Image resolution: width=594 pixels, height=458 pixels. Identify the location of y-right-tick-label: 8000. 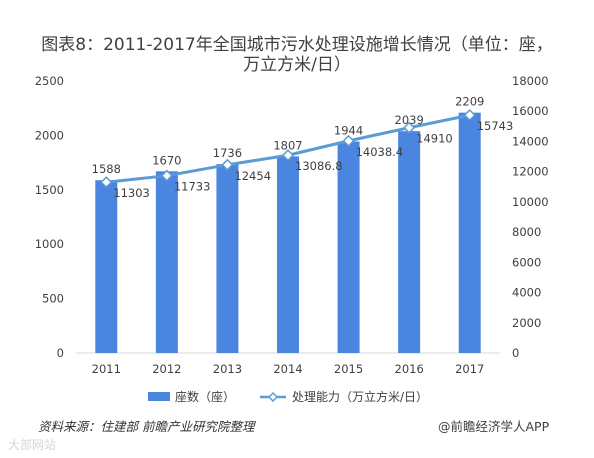
(526, 232).